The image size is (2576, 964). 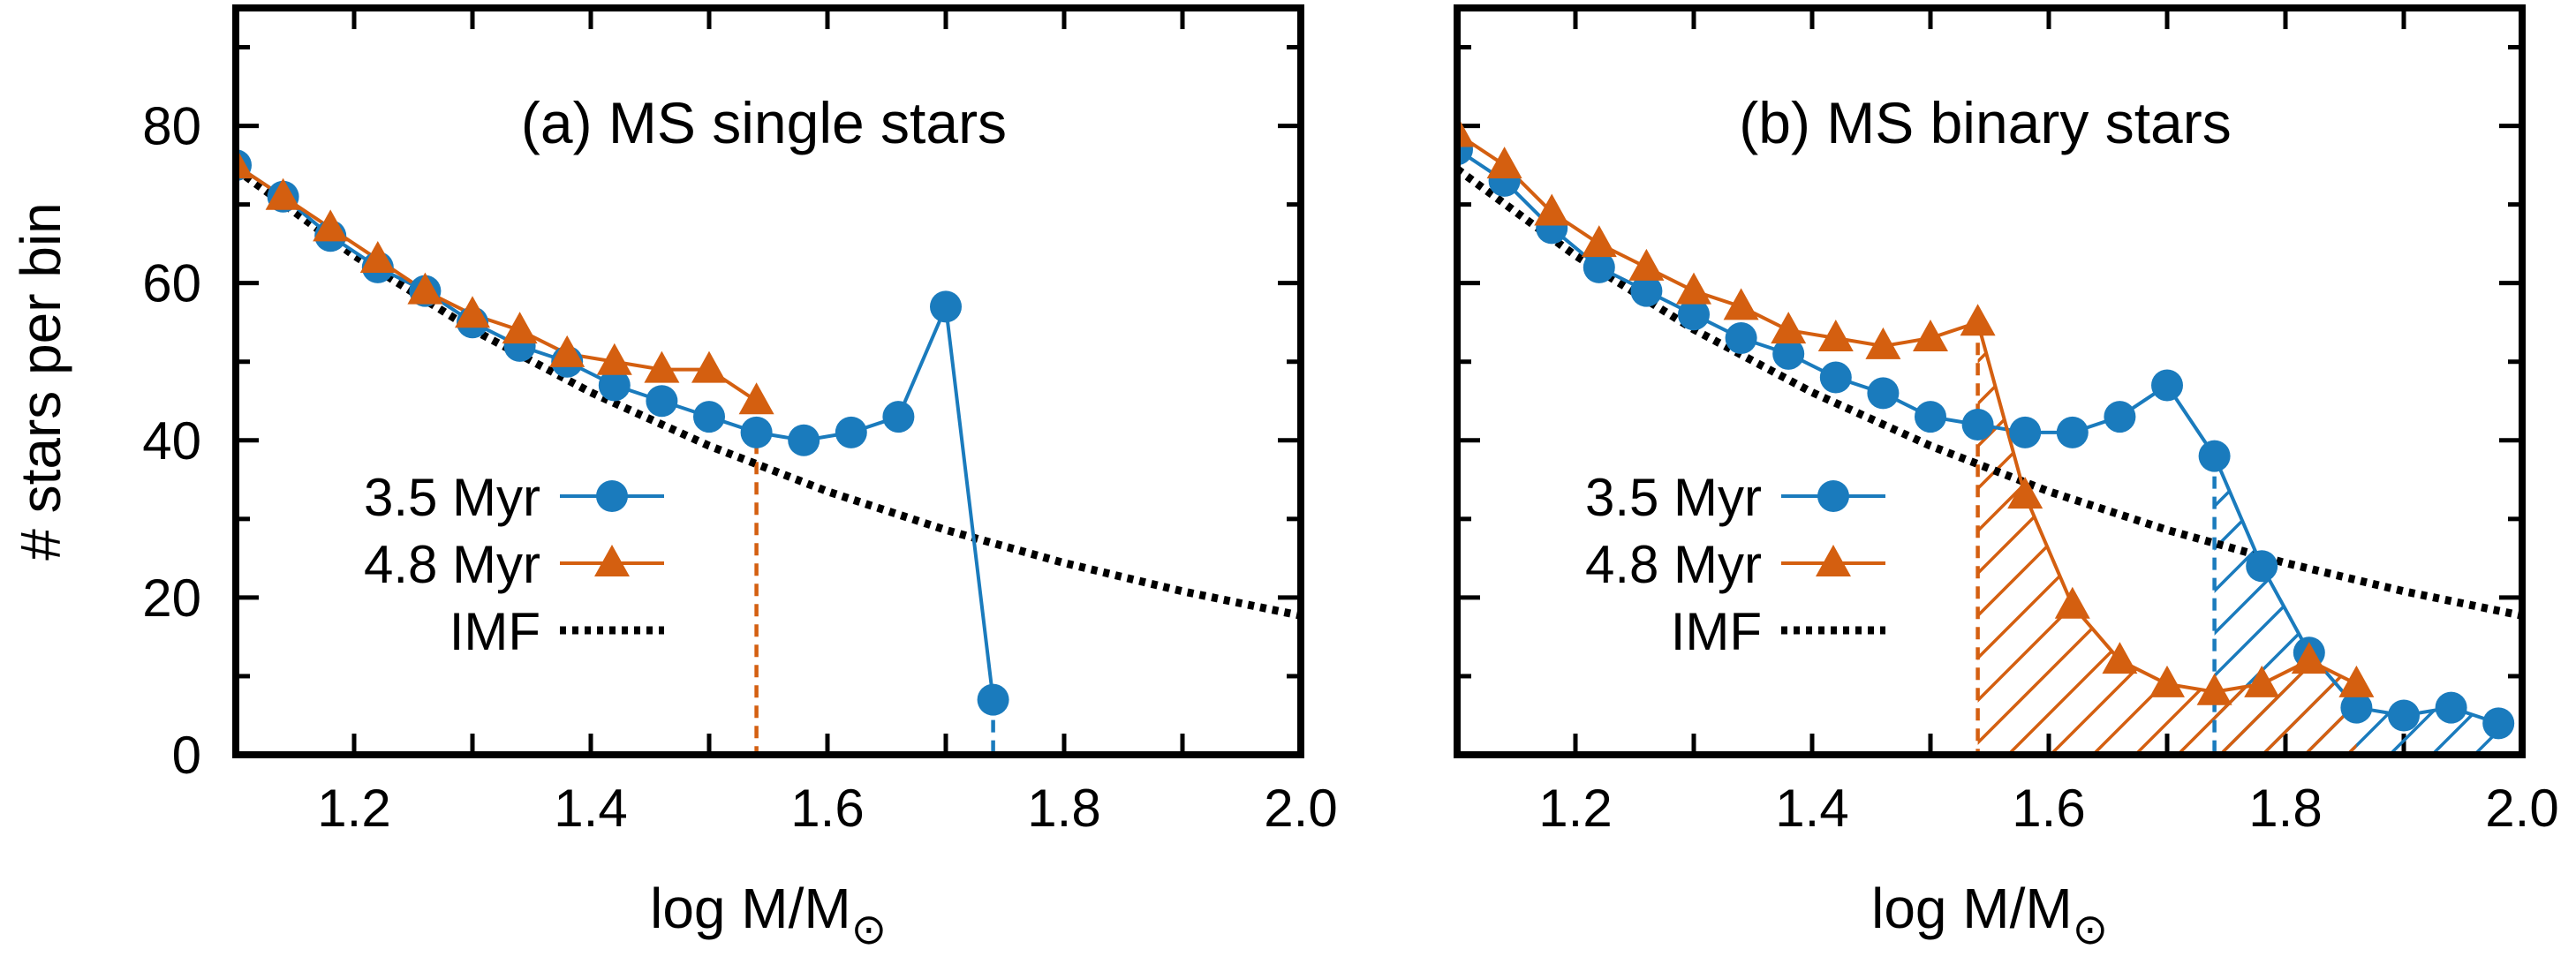 I want to click on panel-a-x-axis-label: log M/M⊙, so click(x=768, y=915).